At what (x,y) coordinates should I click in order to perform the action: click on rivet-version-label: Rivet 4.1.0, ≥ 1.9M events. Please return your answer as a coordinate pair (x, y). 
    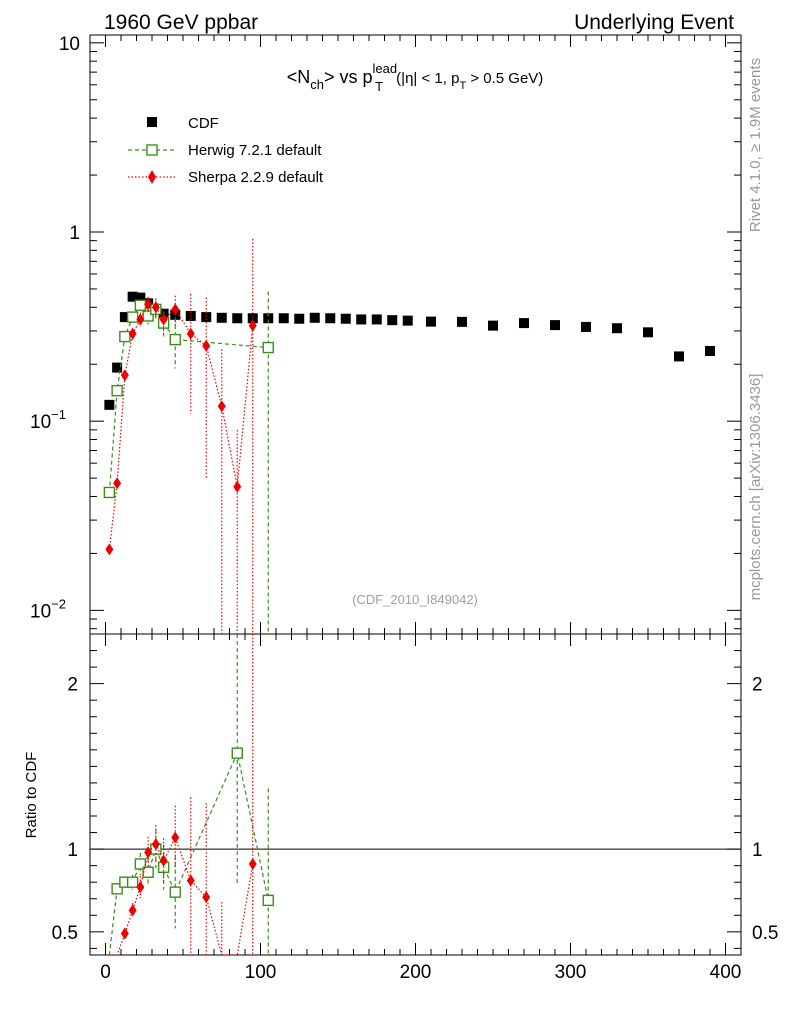
    Looking at the image, I should click on (755, 145).